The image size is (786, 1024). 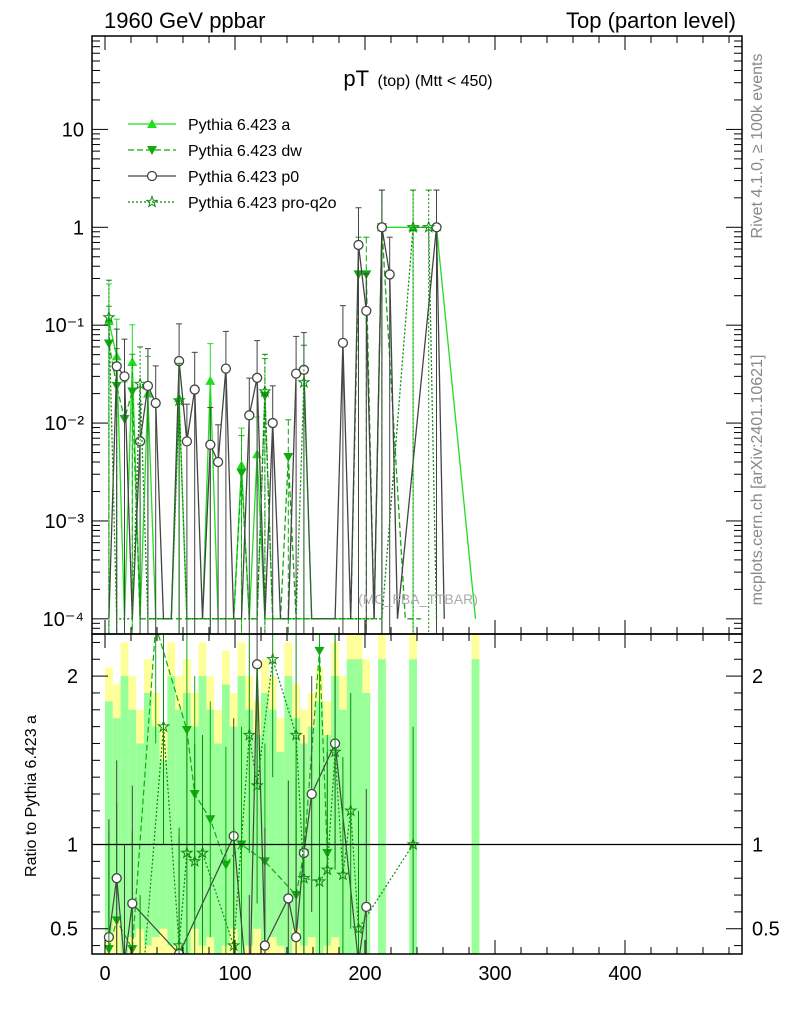 I want to click on header-left: 1960 GeV ppbar, so click(x=184, y=20).